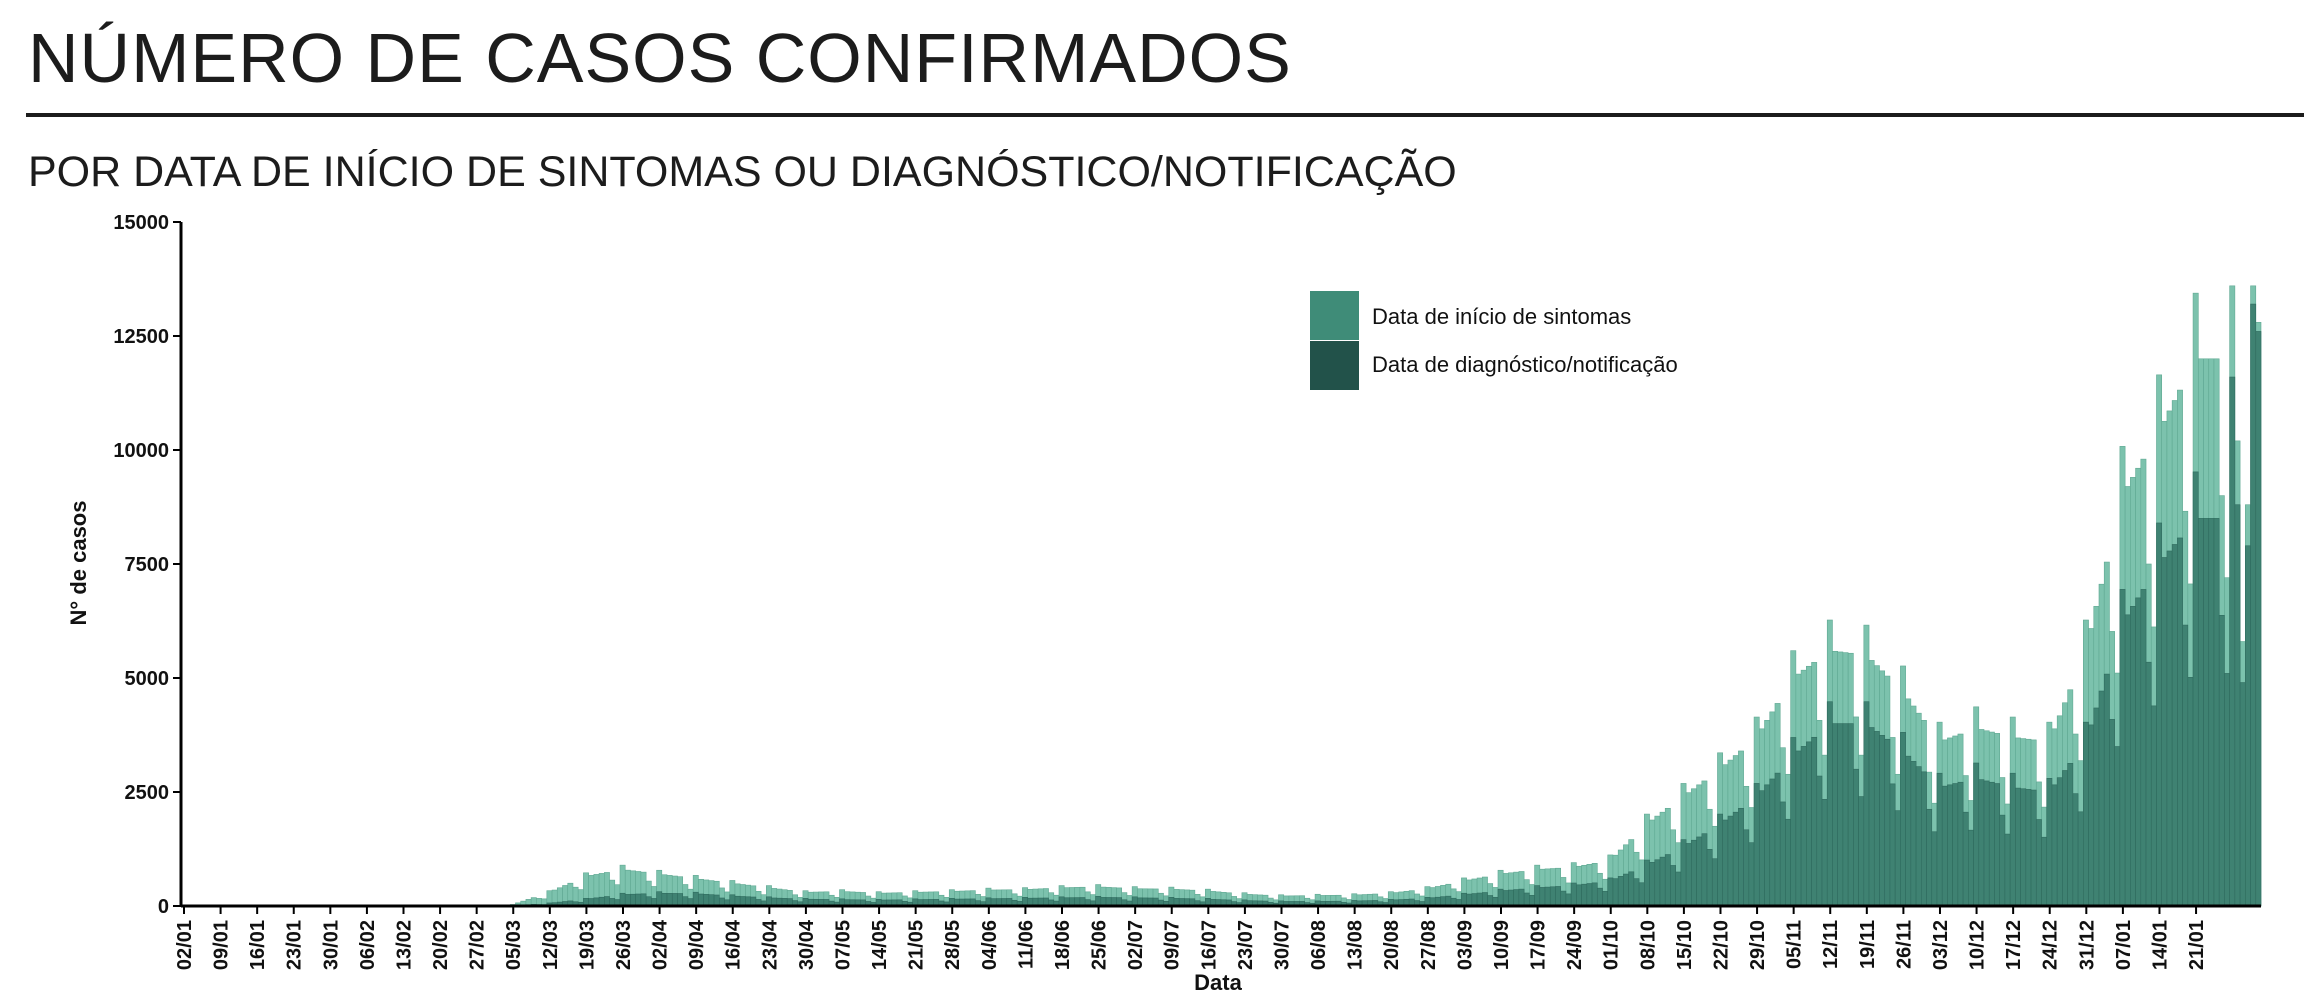 Image resolution: width=2324 pixels, height=1002 pixels. What do you see at coordinates (551, 945) in the screenshot?
I see `x-tick-label: 12/03` at bounding box center [551, 945].